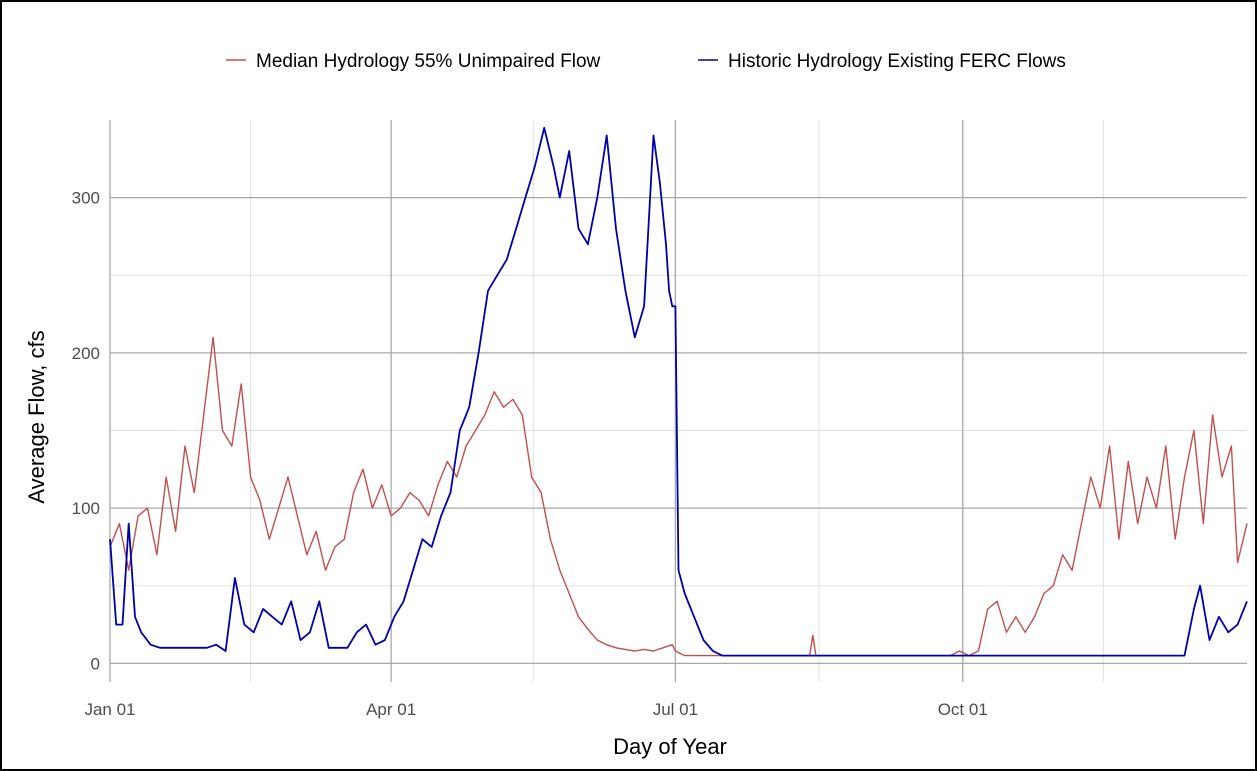 The width and height of the screenshot is (1257, 771). I want to click on y-tick-label: 300, so click(86, 198).